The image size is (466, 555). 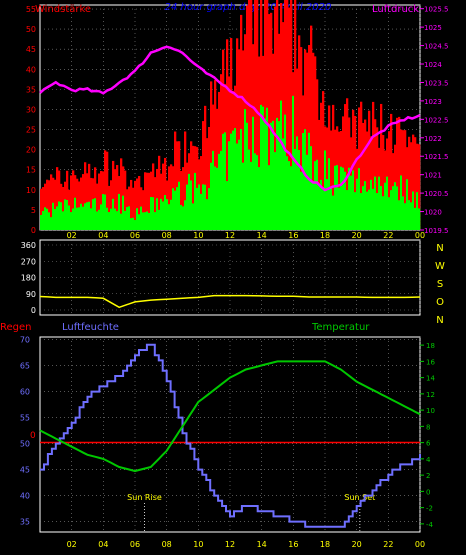 What do you see at coordinates (428, 492) in the screenshot?
I see `temperature-tick-label: 0` at bounding box center [428, 492].